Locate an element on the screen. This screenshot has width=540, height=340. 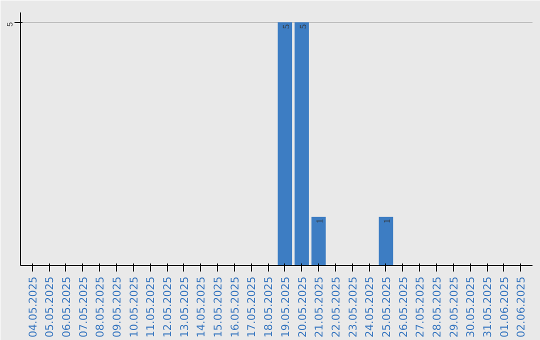
x-tick-label: 09.05.2025 is located at coordinates (117, 307).